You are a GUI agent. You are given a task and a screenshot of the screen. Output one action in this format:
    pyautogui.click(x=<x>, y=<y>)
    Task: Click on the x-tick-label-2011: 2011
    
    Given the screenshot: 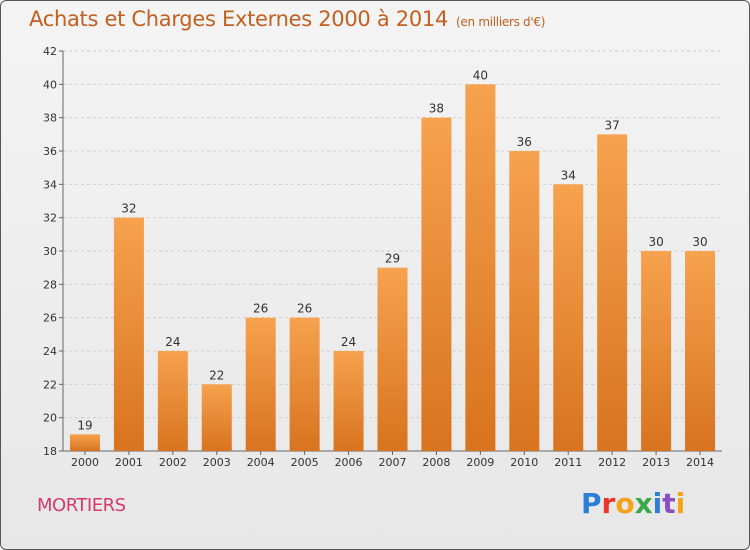 What is the action you would take?
    pyautogui.click(x=568, y=462)
    